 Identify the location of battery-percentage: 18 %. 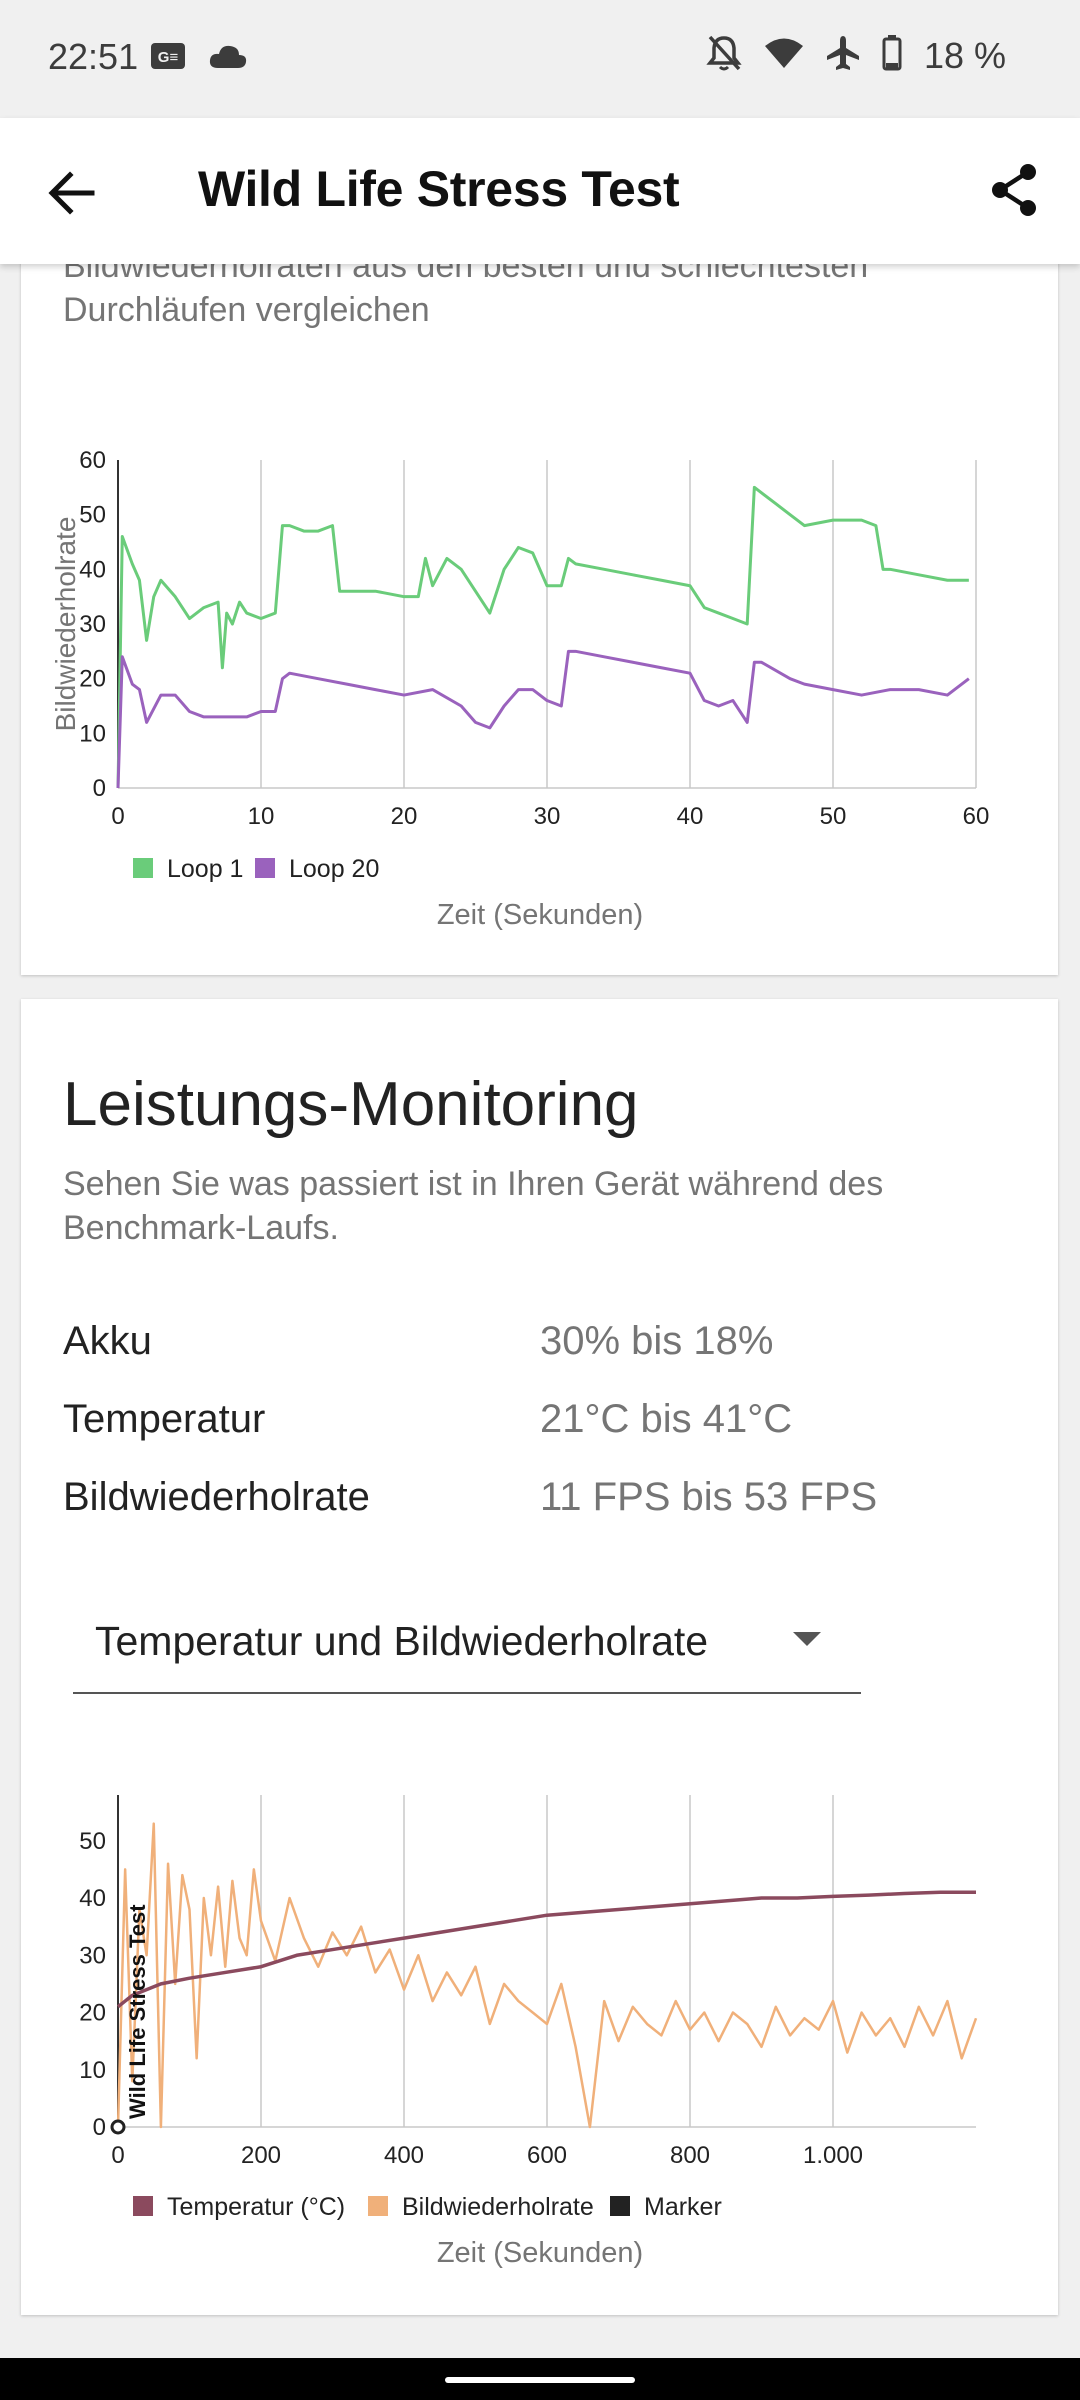
(964, 55).